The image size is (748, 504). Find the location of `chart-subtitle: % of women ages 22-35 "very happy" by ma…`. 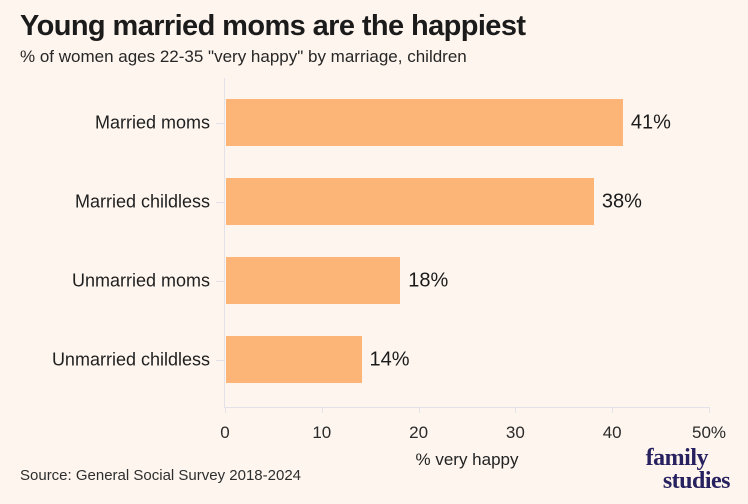

chart-subtitle: % of women ages 22-35 "very happy" by ma… is located at coordinates (243, 56).